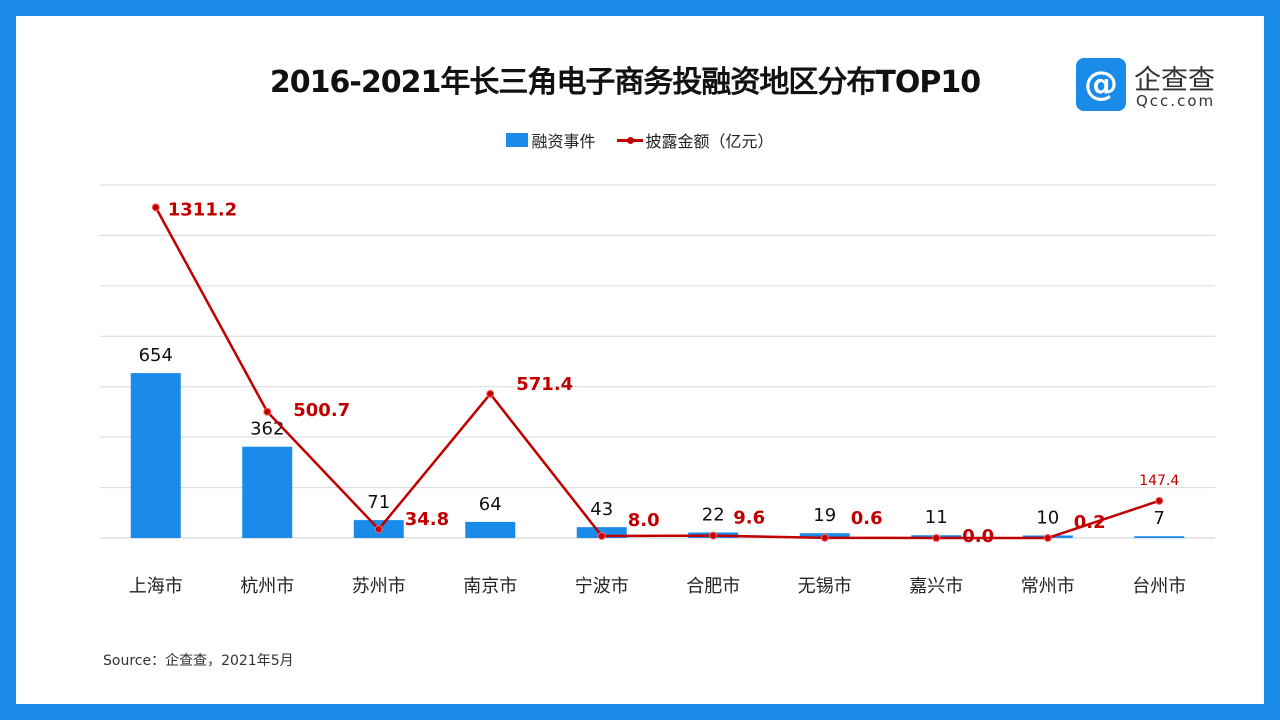  Describe the element at coordinates (978, 536) in the screenshot. I see `line-value-label: 0.0` at that location.